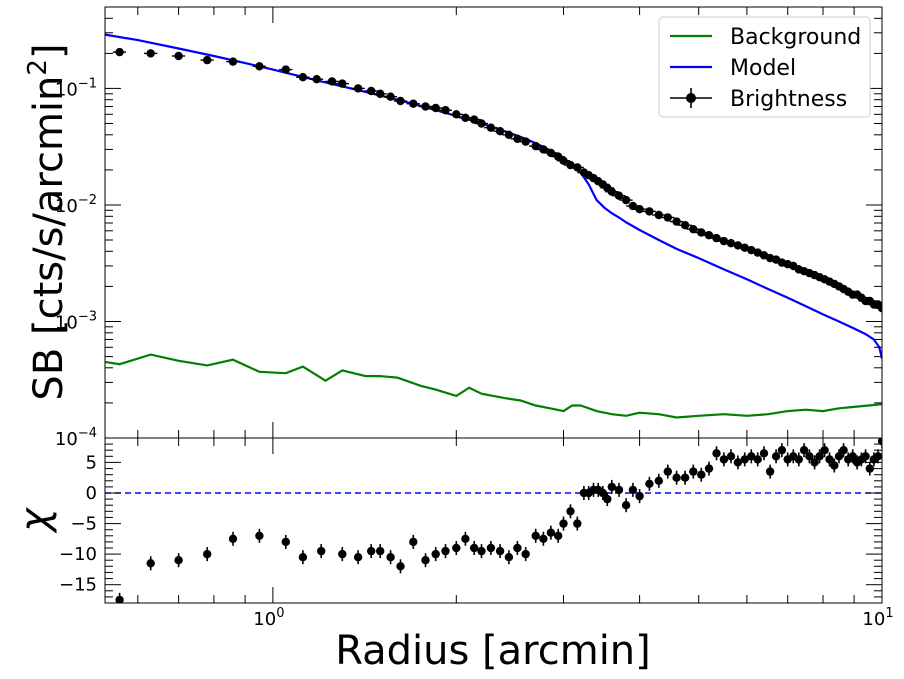  What do you see at coordinates (78, 554) in the screenshot?
I see `chi-tick-label: −10` at bounding box center [78, 554].